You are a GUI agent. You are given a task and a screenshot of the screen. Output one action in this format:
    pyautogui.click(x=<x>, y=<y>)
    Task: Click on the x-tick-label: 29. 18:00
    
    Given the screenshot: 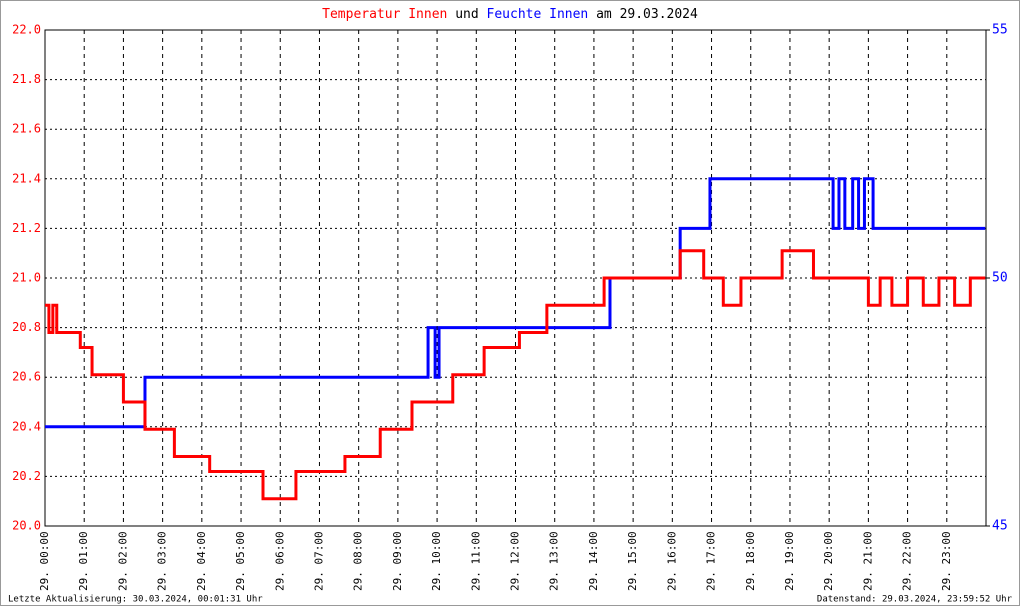 What is the action you would take?
    pyautogui.click(x=750, y=561)
    